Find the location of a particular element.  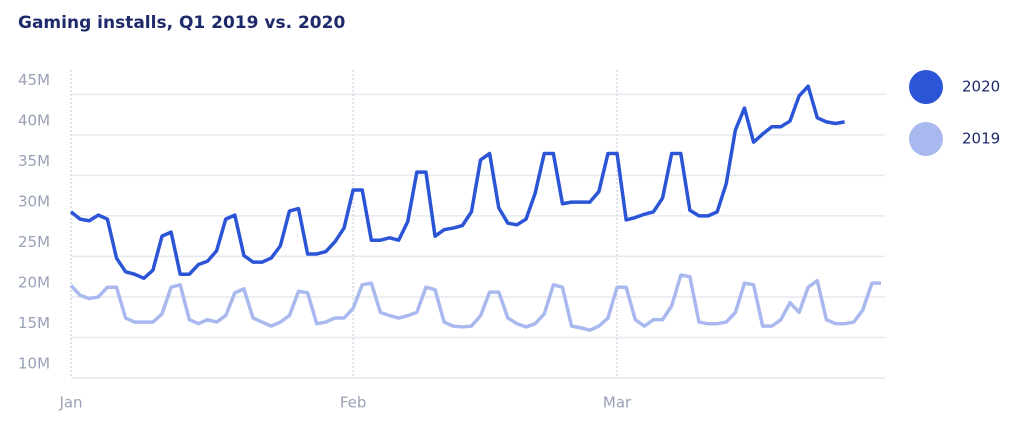

y-tick-label: 30M is located at coordinates (34, 201).